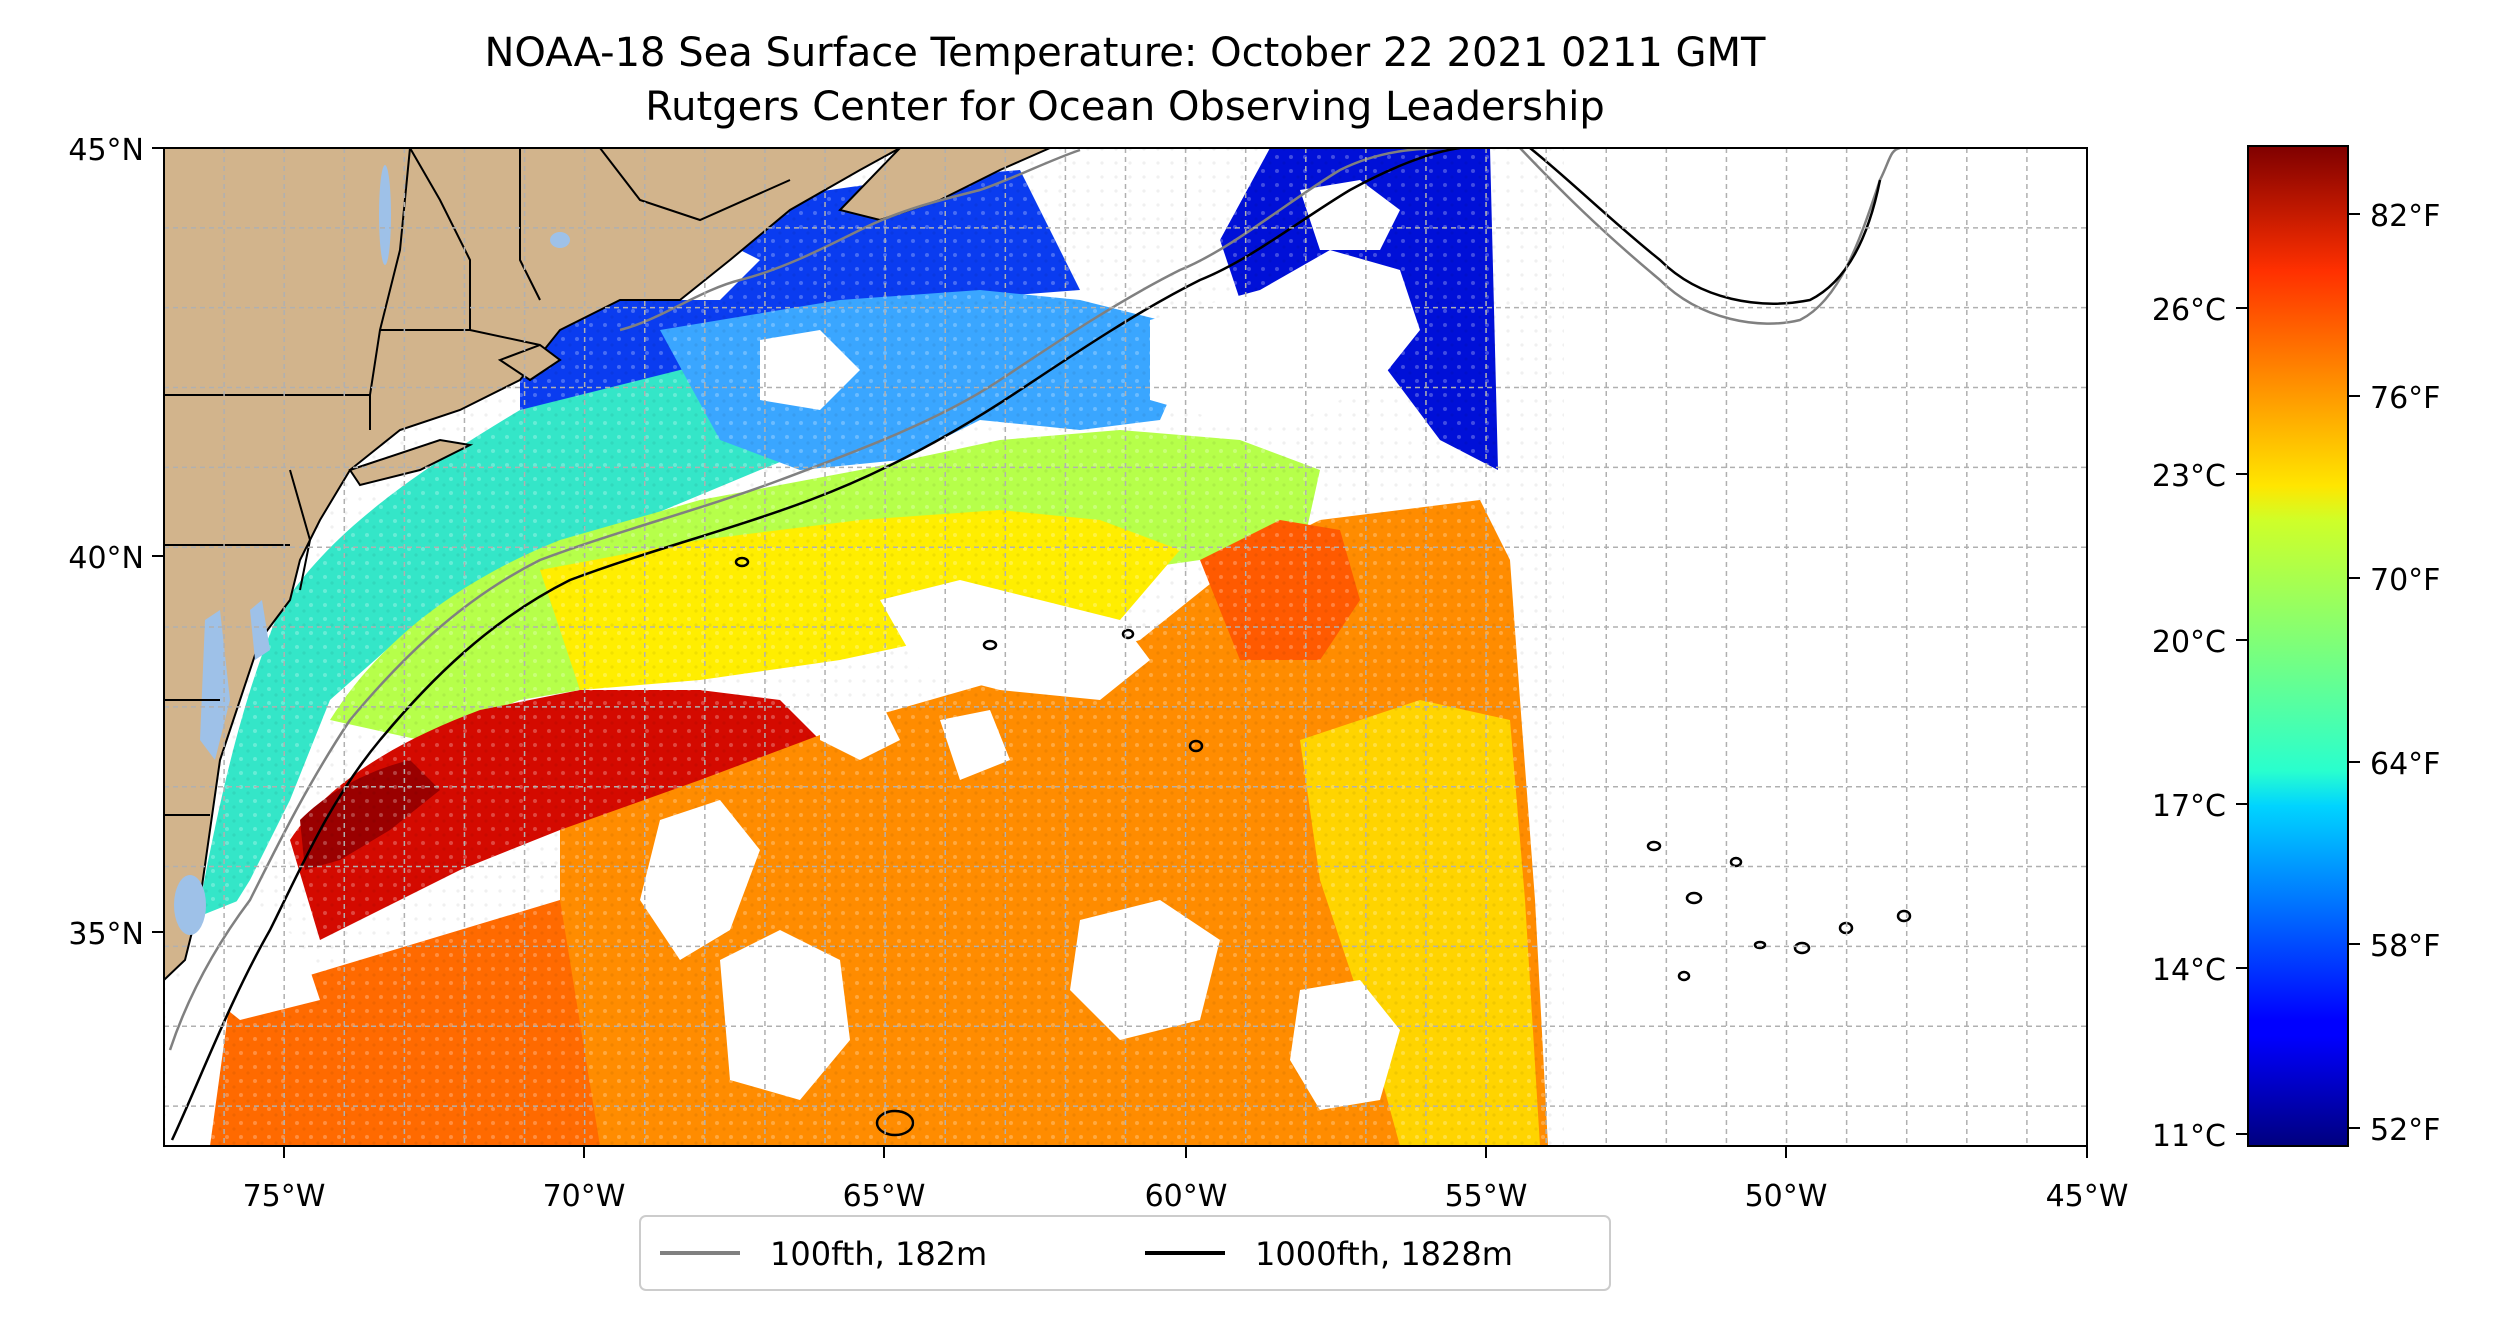  I want to click on colorbar-celsius-tick: 26°C, so click(2189, 310).